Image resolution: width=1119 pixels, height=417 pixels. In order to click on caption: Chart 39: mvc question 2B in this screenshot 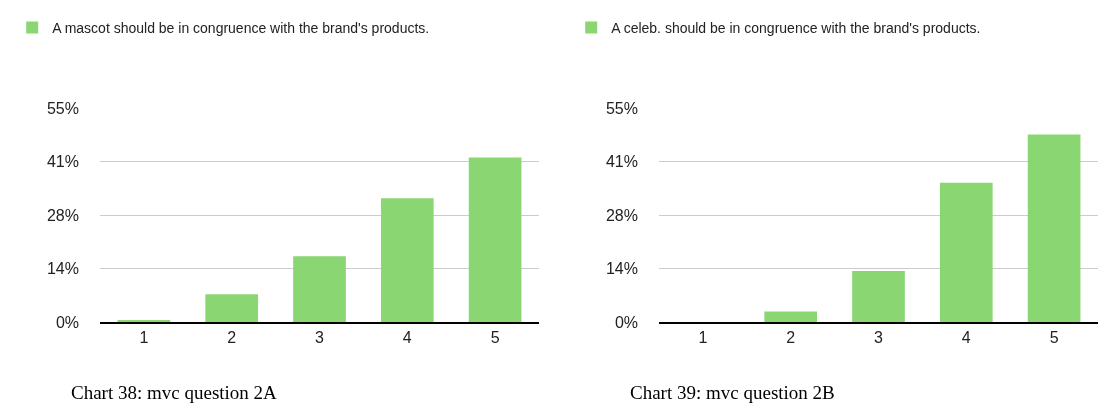, I will do `click(732, 392)`.